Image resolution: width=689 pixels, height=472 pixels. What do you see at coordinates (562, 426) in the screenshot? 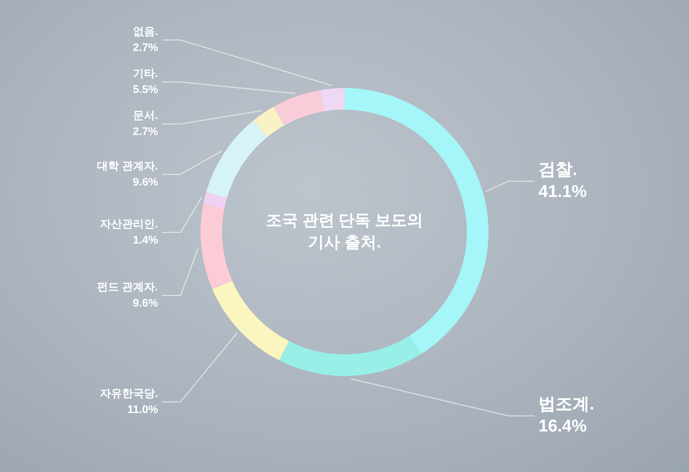
I see `data-label: 16.4%` at bounding box center [562, 426].